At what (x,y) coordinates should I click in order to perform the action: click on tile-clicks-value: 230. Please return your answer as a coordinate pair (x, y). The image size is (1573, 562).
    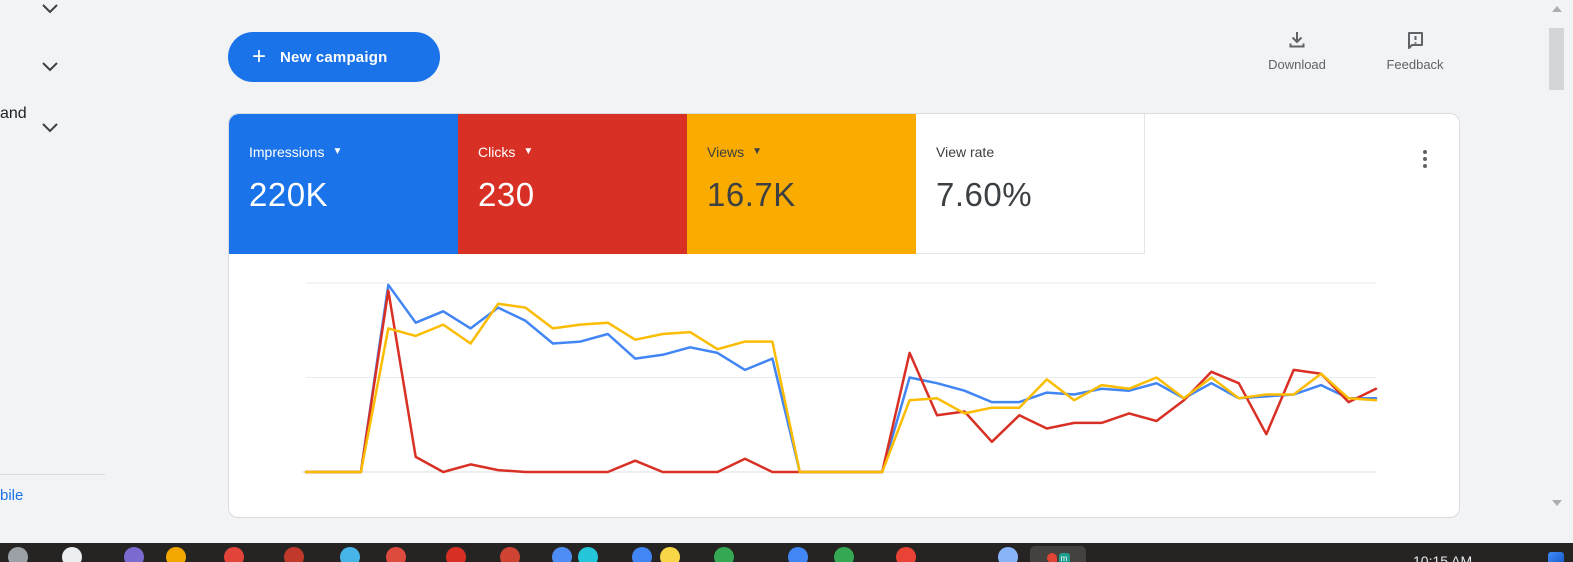
    Looking at the image, I should click on (506, 194).